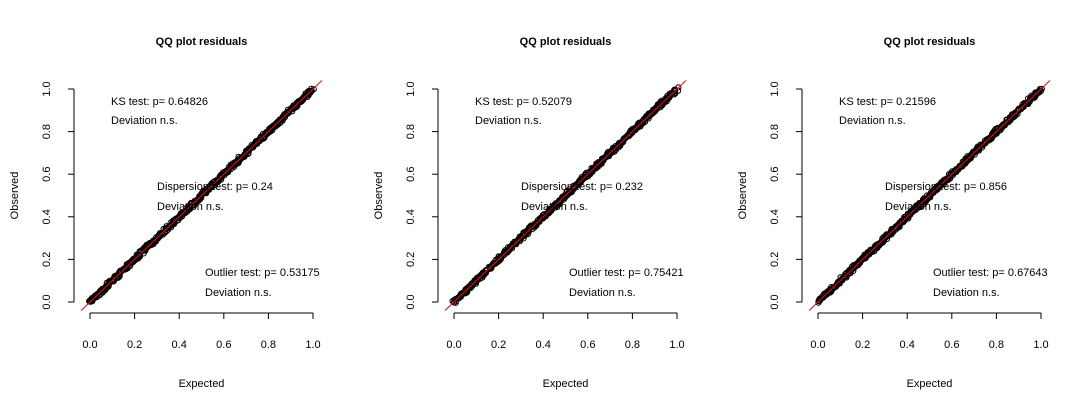 Image resolution: width=1092 pixels, height=413 pixels. I want to click on annotation-text: Dispersion test: p= 0.232, so click(582, 187).